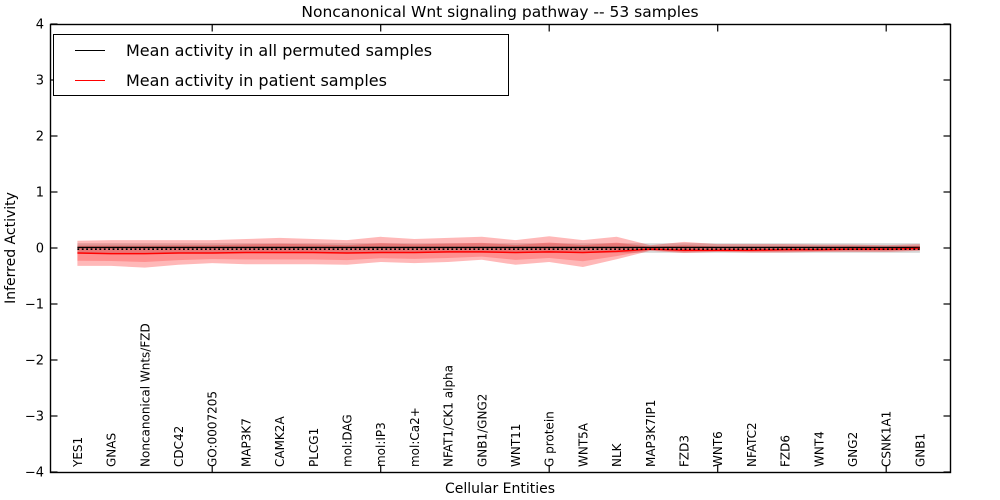  Describe the element at coordinates (853, 449) in the screenshot. I see `entity-label: GNG2` at that location.